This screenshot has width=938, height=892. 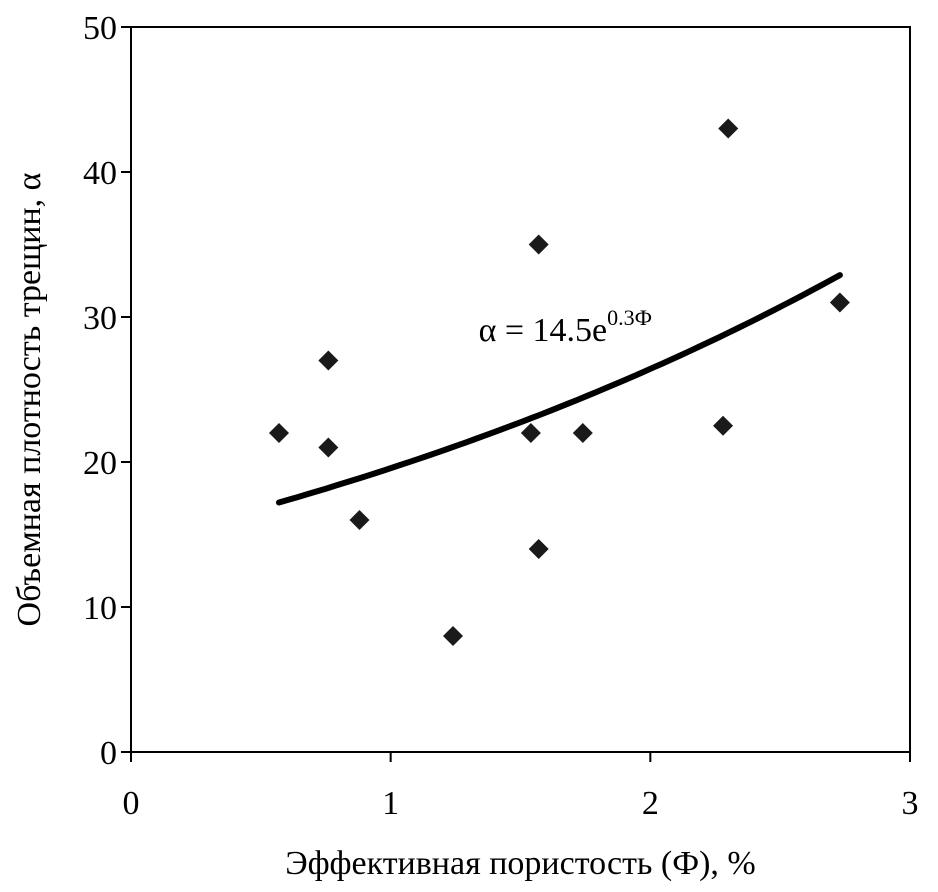 I want to click on x-tick-label: 2, so click(x=650, y=803).